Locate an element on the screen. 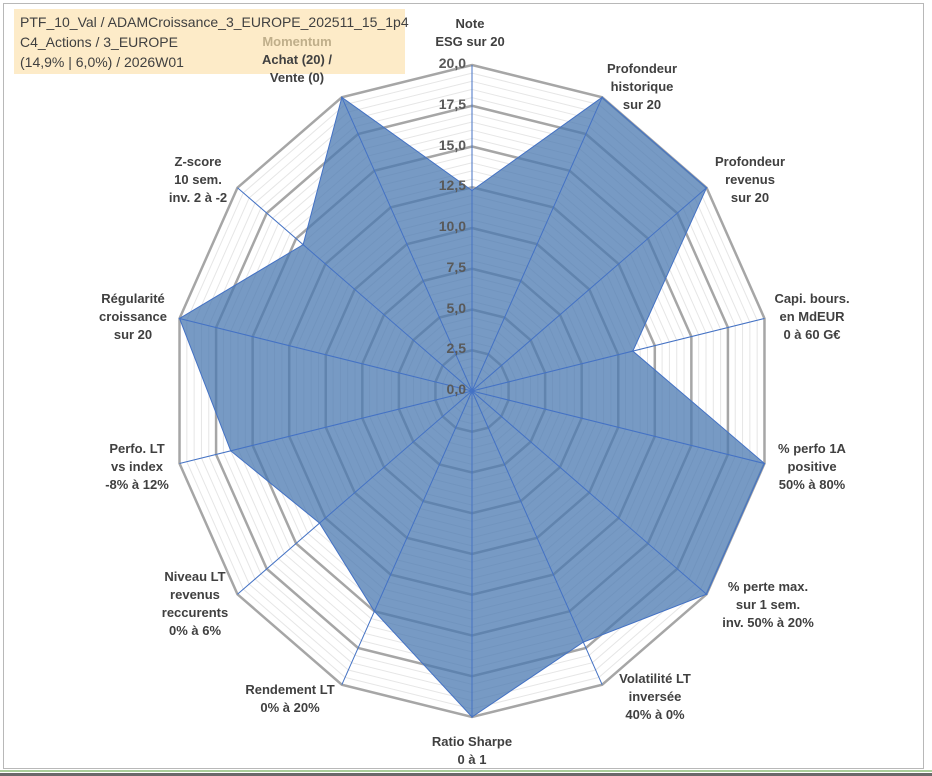 The image size is (932, 776). tick-label: 0,0 is located at coordinates (456, 389).